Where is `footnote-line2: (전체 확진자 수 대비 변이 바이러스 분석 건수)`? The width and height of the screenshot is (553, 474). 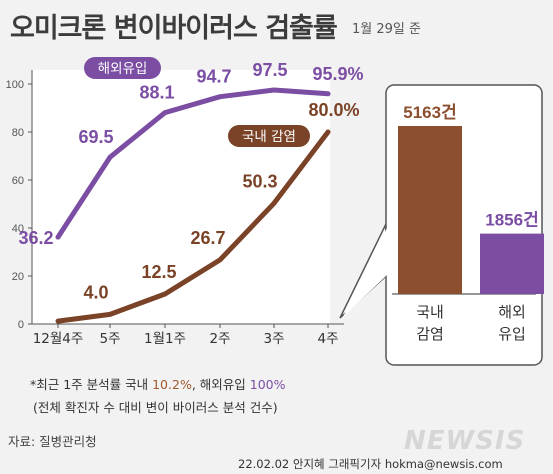 footnote-line2: (전체 확진자 수 대비 변이 바이러스 분석 건수) is located at coordinates (155, 407).